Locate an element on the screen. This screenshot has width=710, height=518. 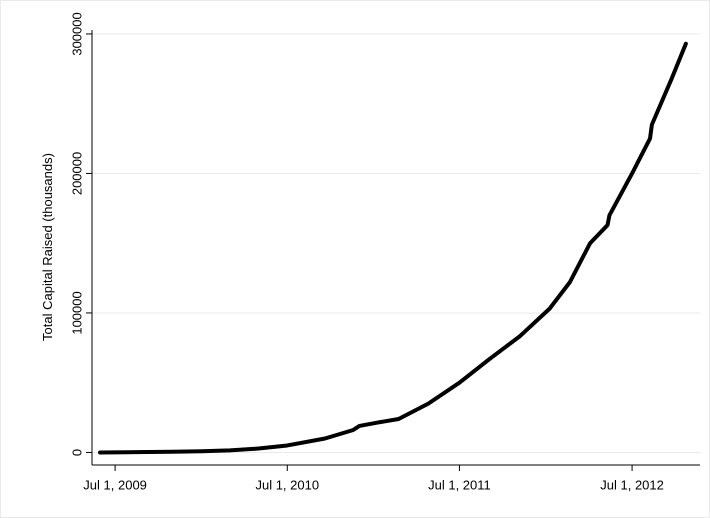
y-tick-label: 200000 is located at coordinates (76, 173).